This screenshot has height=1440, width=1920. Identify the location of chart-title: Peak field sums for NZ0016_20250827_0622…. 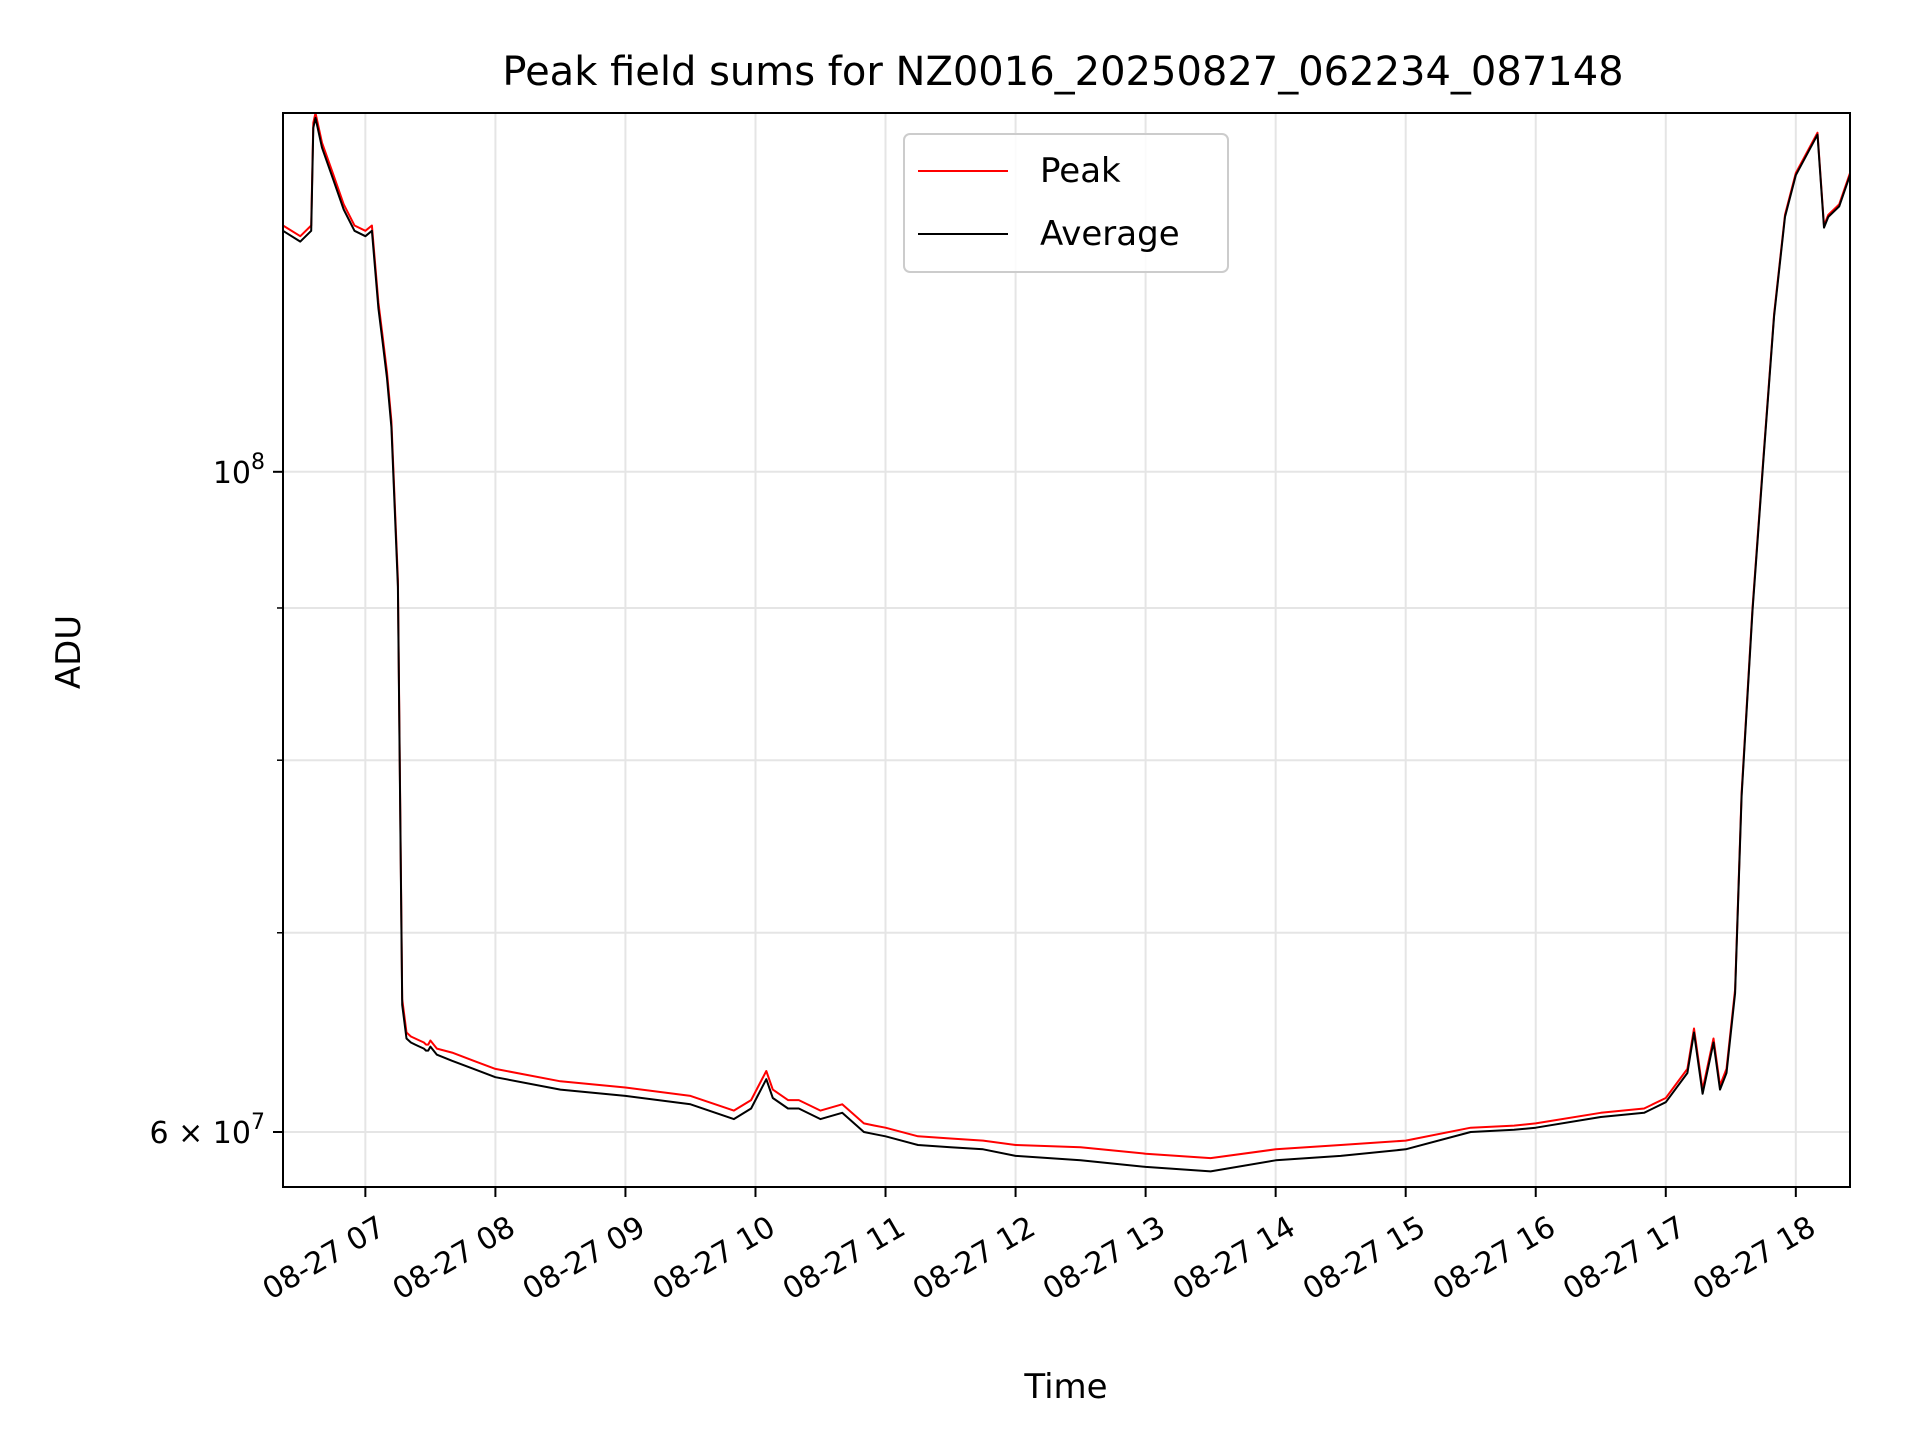
(1062, 72).